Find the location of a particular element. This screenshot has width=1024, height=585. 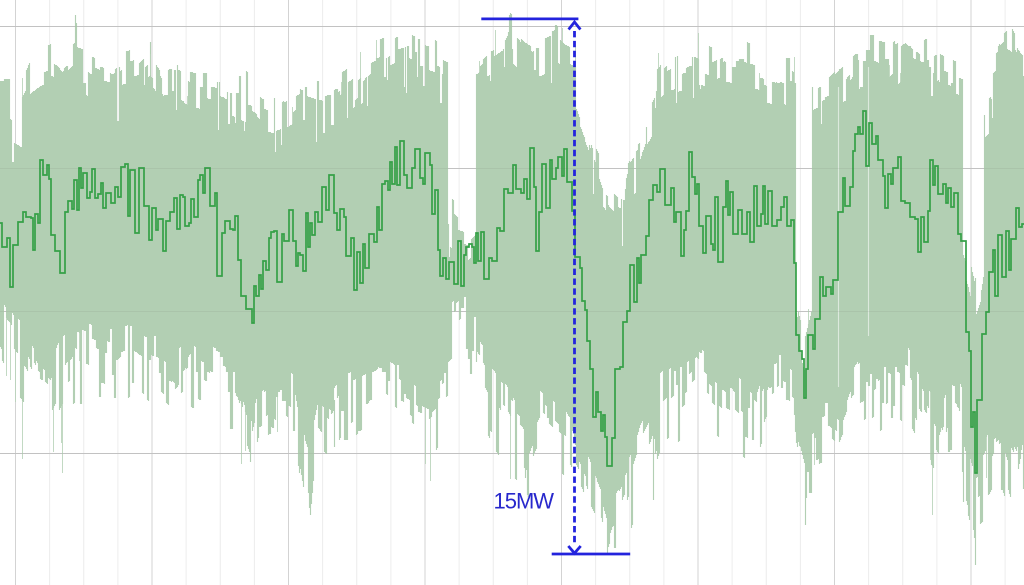

svg-text: 15MW is located at coordinates (524, 501).